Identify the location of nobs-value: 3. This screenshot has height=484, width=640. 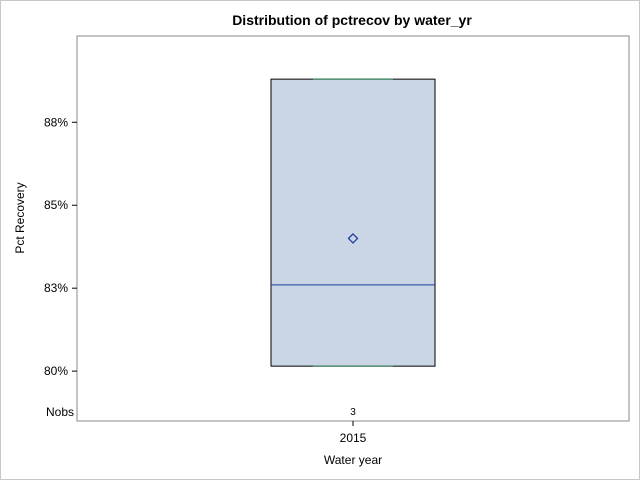
(353, 412).